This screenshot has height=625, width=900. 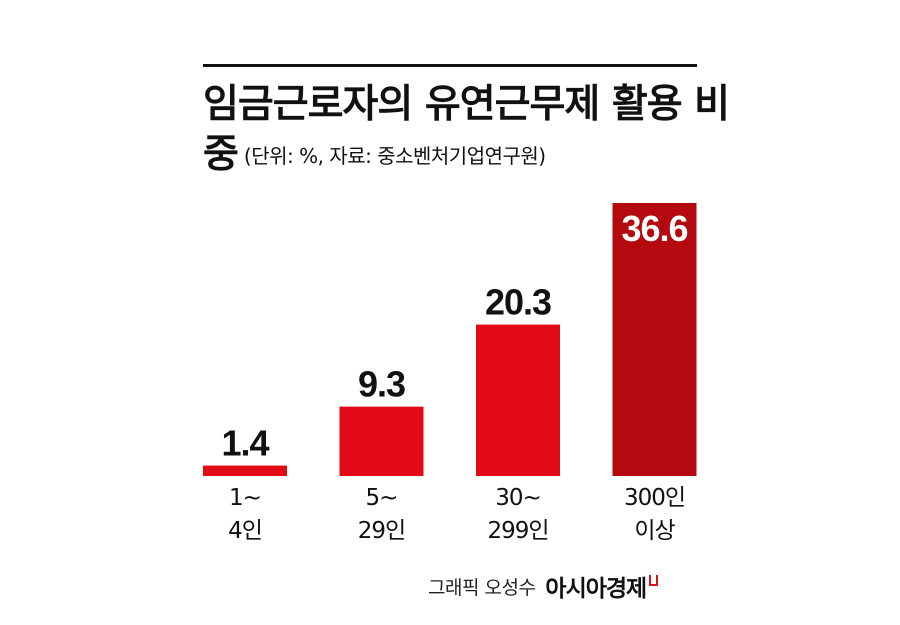 What do you see at coordinates (450, 65) in the screenshot?
I see `title-rule` at bounding box center [450, 65].